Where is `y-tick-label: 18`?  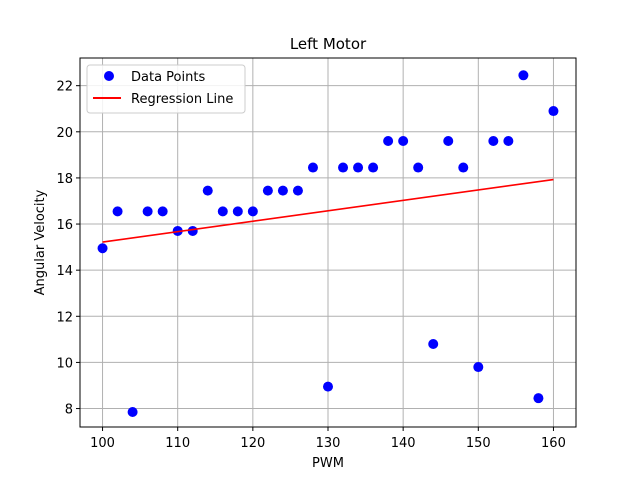 y-tick-label: 18 is located at coordinates (64, 179).